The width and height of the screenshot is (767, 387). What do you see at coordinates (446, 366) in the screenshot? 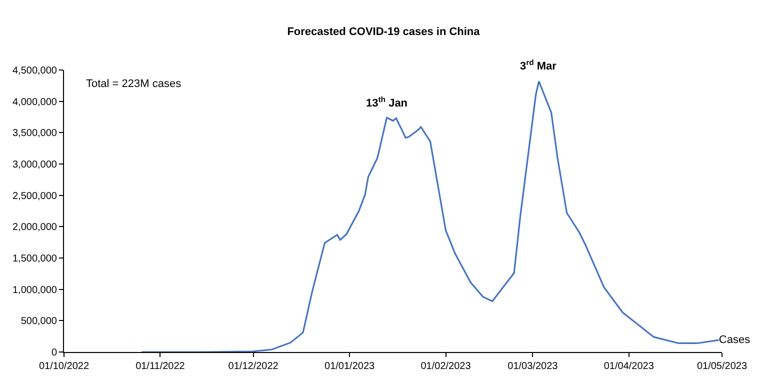
I see `x-tick-label: 01/02/2023` at bounding box center [446, 366].